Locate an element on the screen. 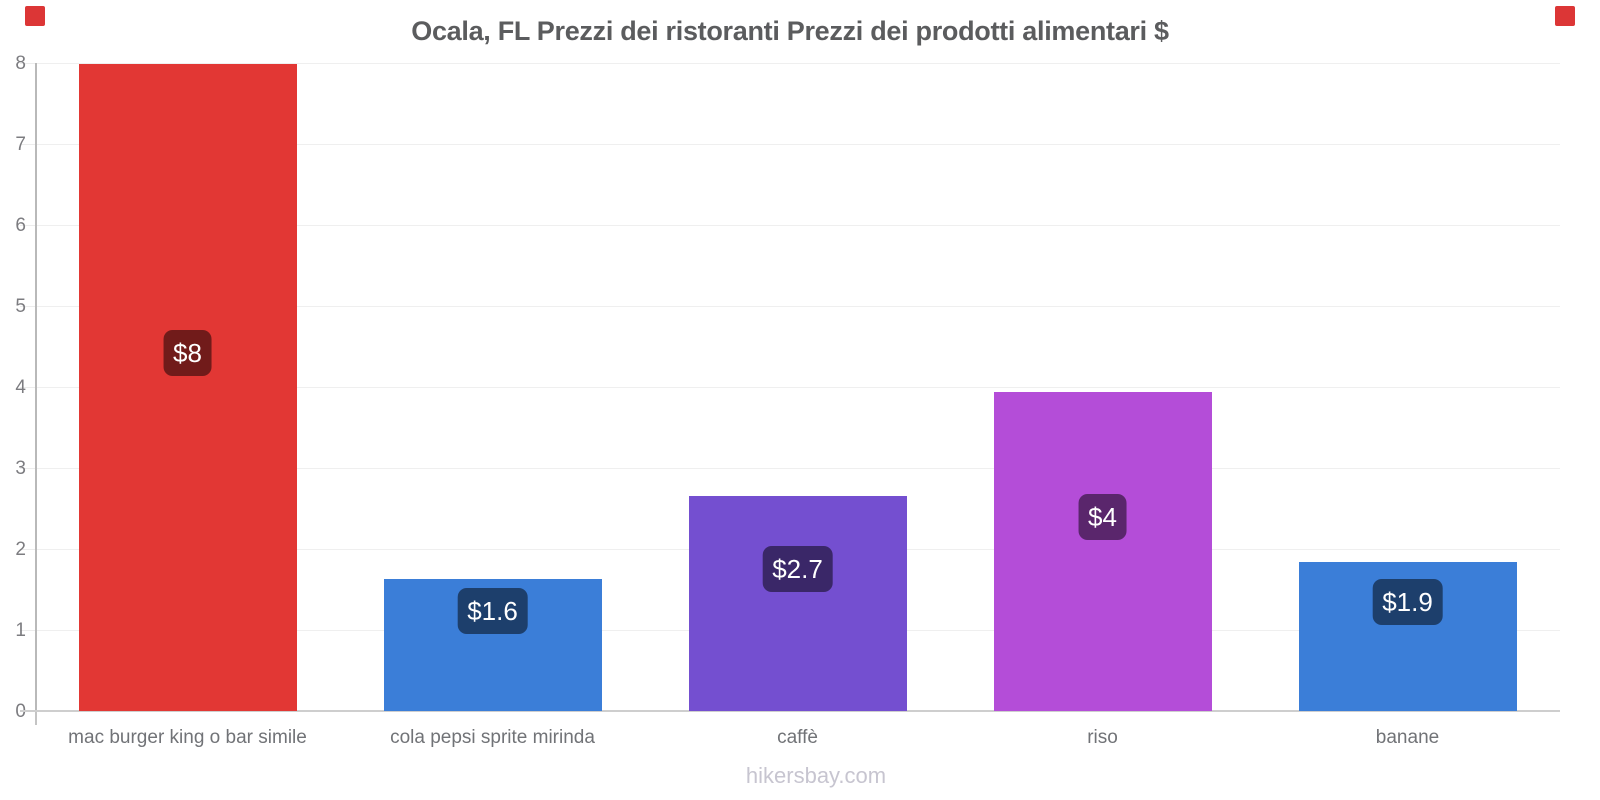 The width and height of the screenshot is (1600, 800). y-axis-tick-label: 8 is located at coordinates (20, 63).